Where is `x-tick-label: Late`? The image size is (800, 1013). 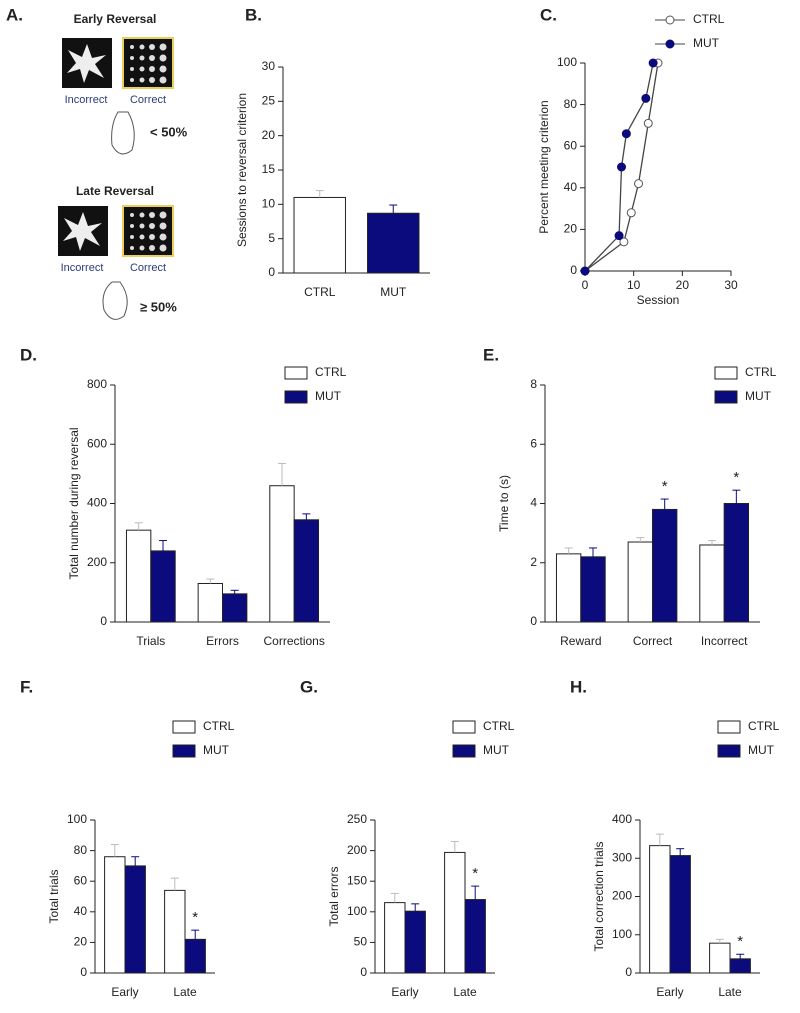
x-tick-label: Late is located at coordinates (185, 992).